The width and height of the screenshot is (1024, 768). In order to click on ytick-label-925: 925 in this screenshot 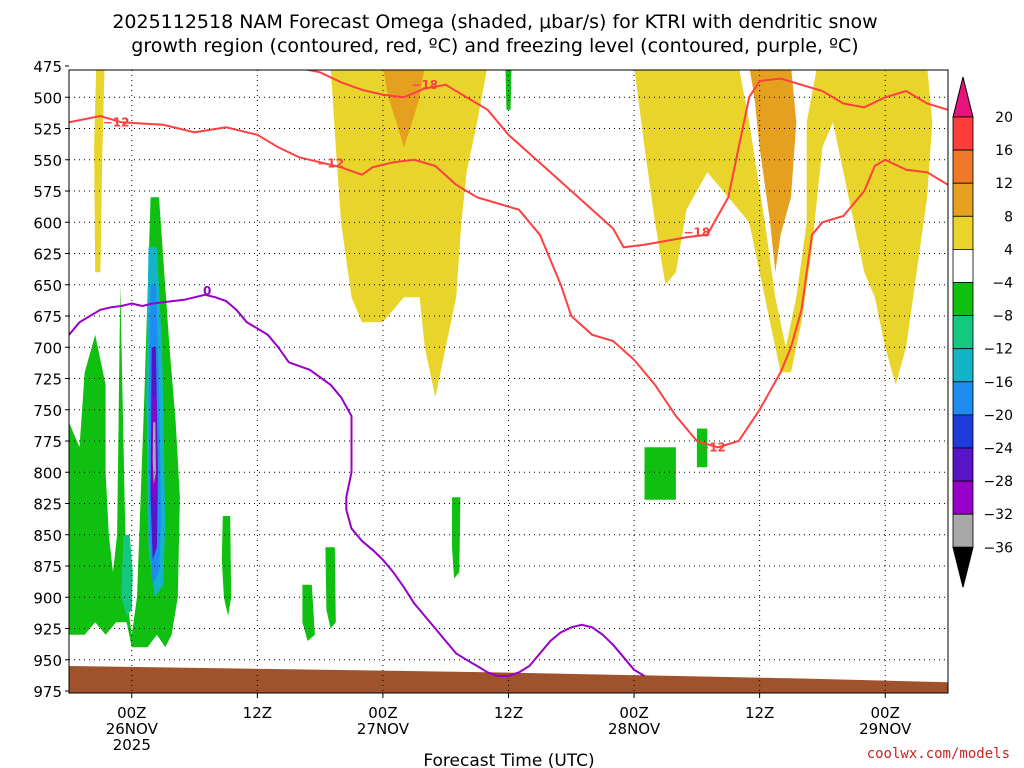, I will do `click(47, 630)`.